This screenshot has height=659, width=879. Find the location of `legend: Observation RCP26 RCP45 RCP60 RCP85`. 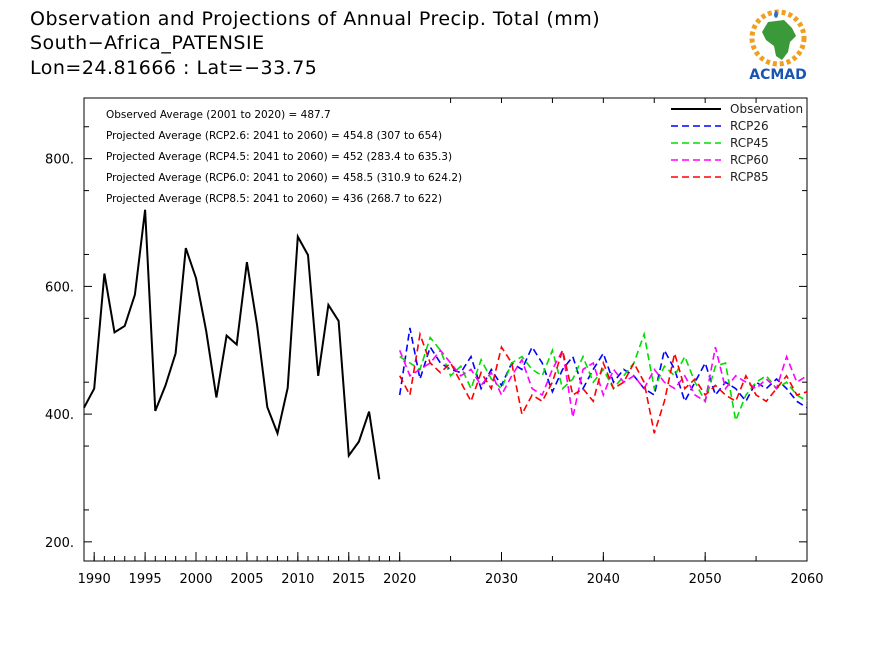

legend: Observation RCP26 RCP45 RCP60 RCP85 is located at coordinates (737, 143).